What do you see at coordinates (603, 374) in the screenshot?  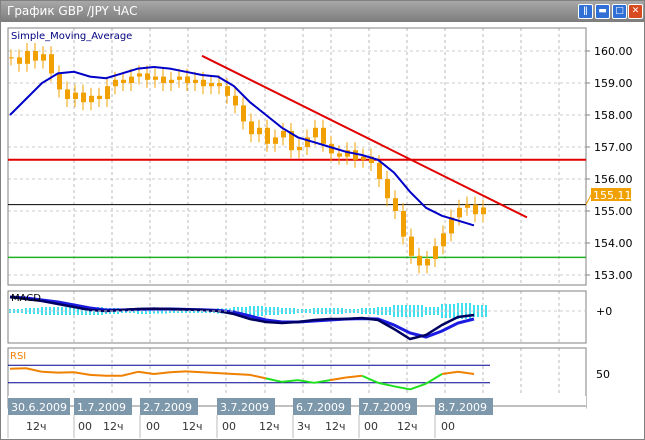 I see `rsi-tick-50: 50` at bounding box center [603, 374].